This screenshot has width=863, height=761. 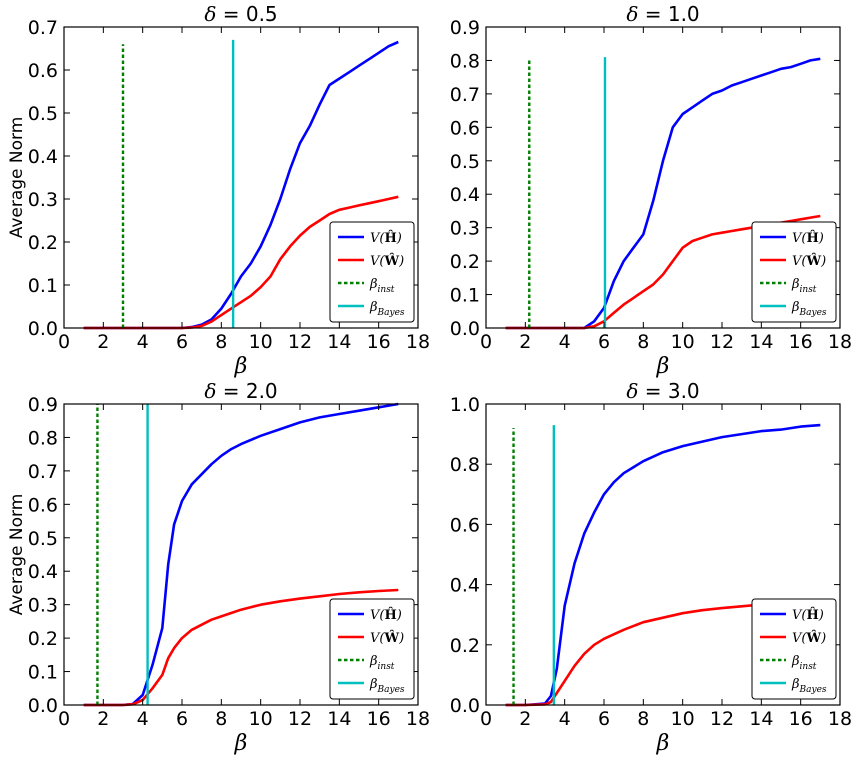 What do you see at coordinates (240, 14) in the screenshot?
I see `chart-title: δ = 0.5` at bounding box center [240, 14].